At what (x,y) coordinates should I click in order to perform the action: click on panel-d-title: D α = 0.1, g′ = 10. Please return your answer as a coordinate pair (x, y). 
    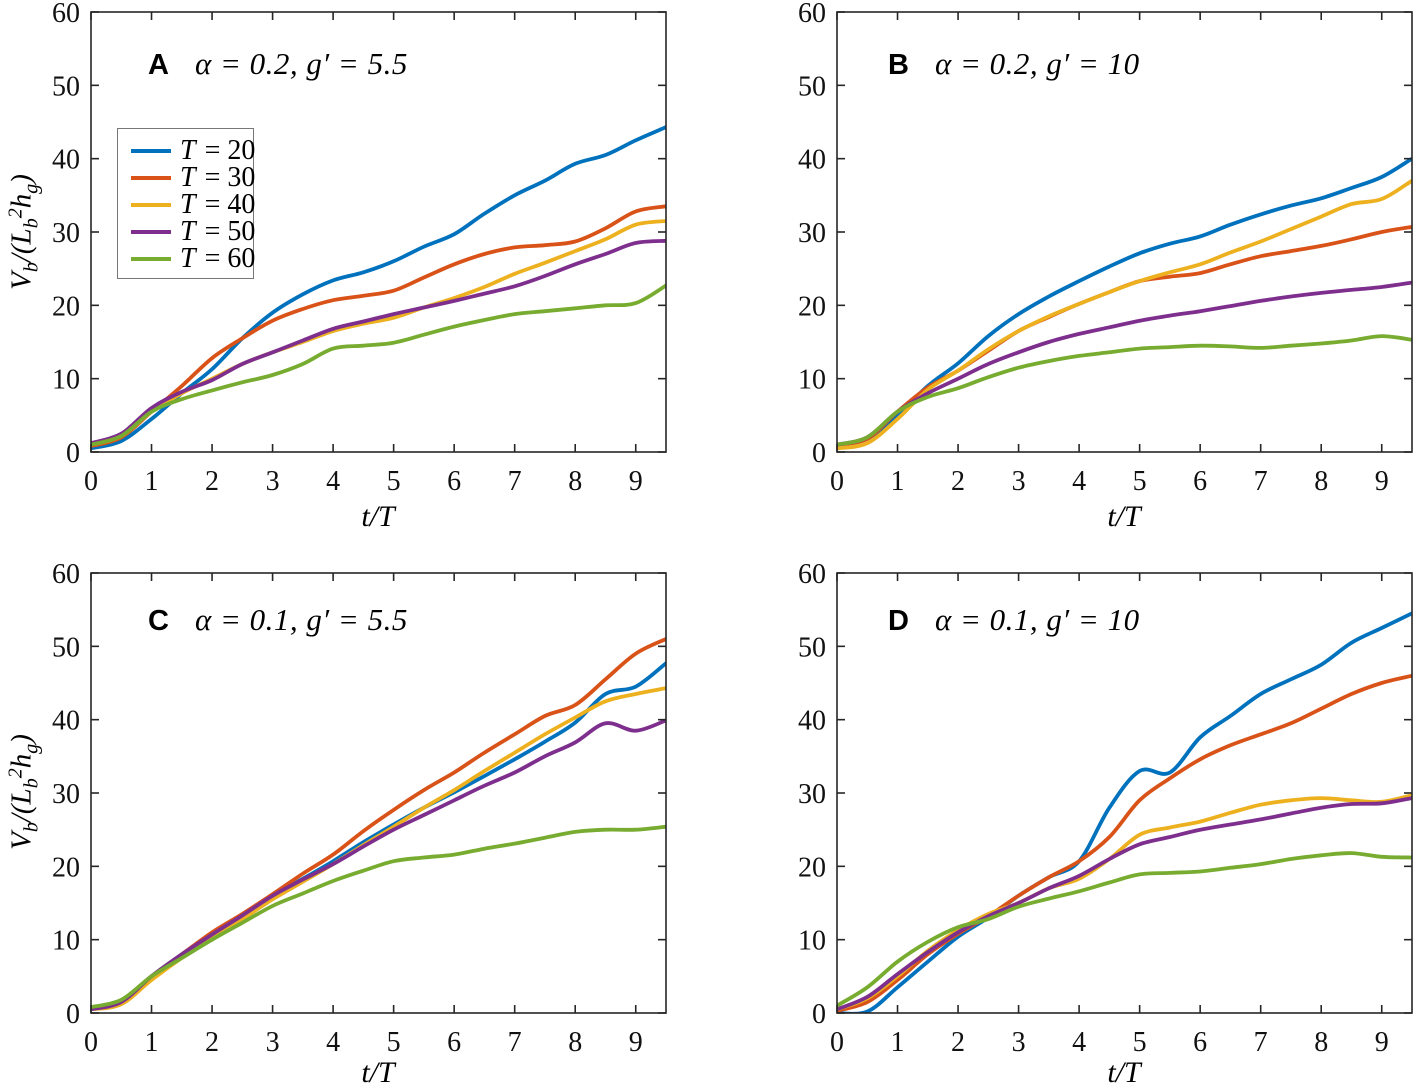
    Looking at the image, I should click on (1014, 620).